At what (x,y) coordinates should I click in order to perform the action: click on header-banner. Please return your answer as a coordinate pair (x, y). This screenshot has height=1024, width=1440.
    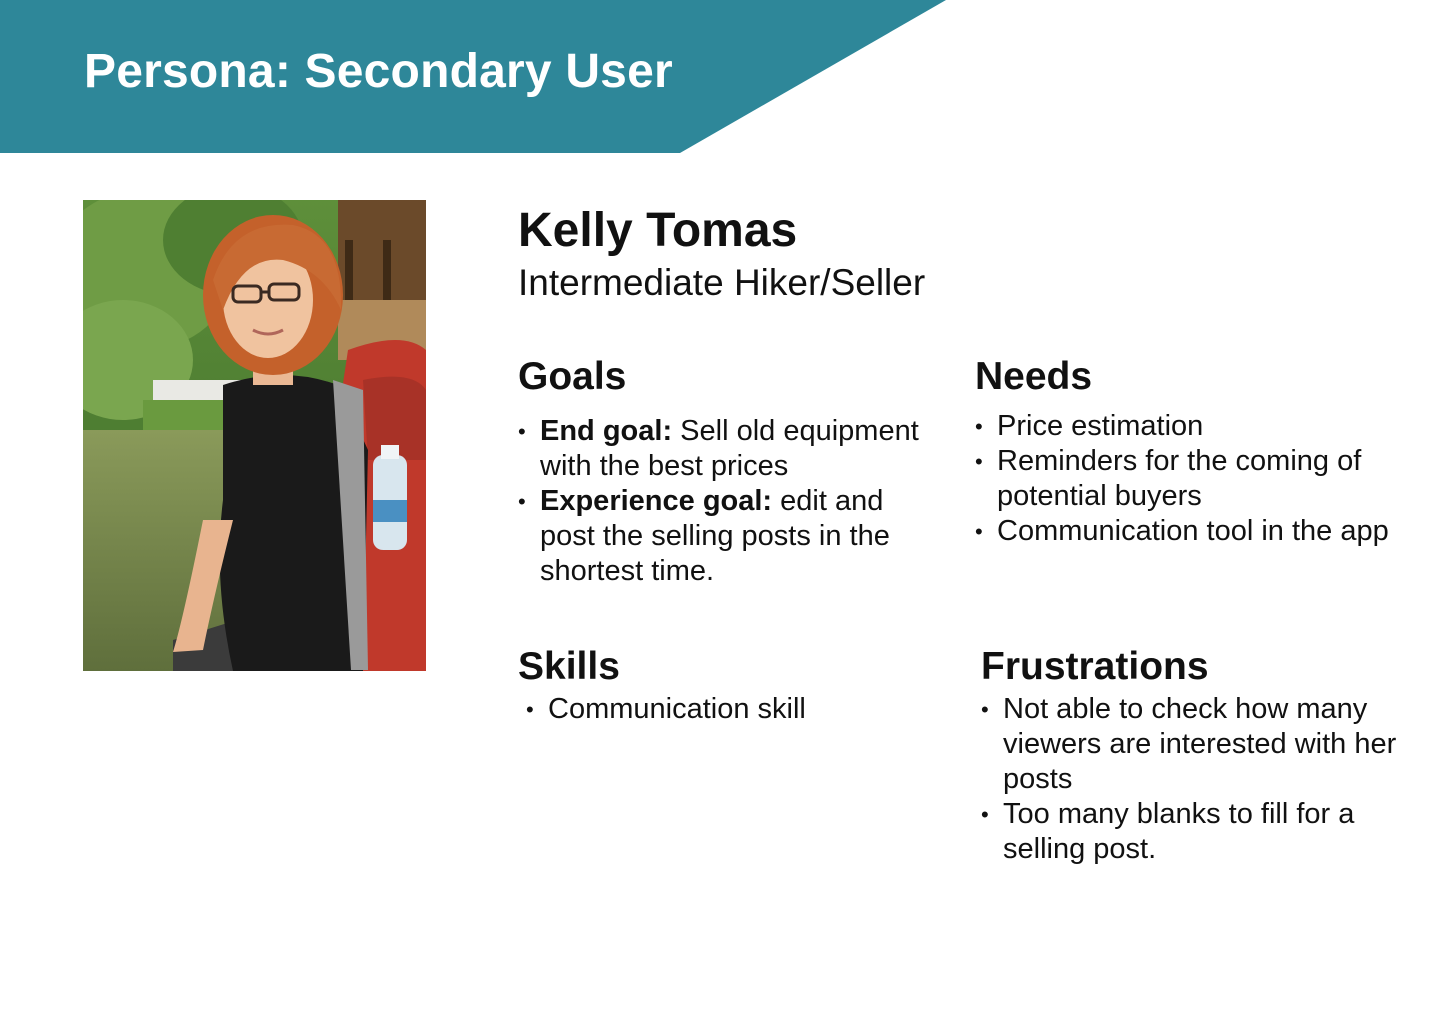
    Looking at the image, I should click on (473, 76).